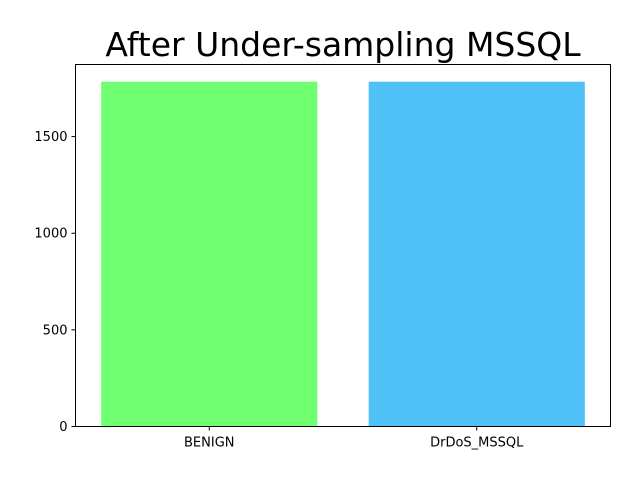 This screenshot has height=484, width=640. Describe the element at coordinates (343, 44) in the screenshot. I see `chart-title: After Under-sampling MSSQL` at that location.